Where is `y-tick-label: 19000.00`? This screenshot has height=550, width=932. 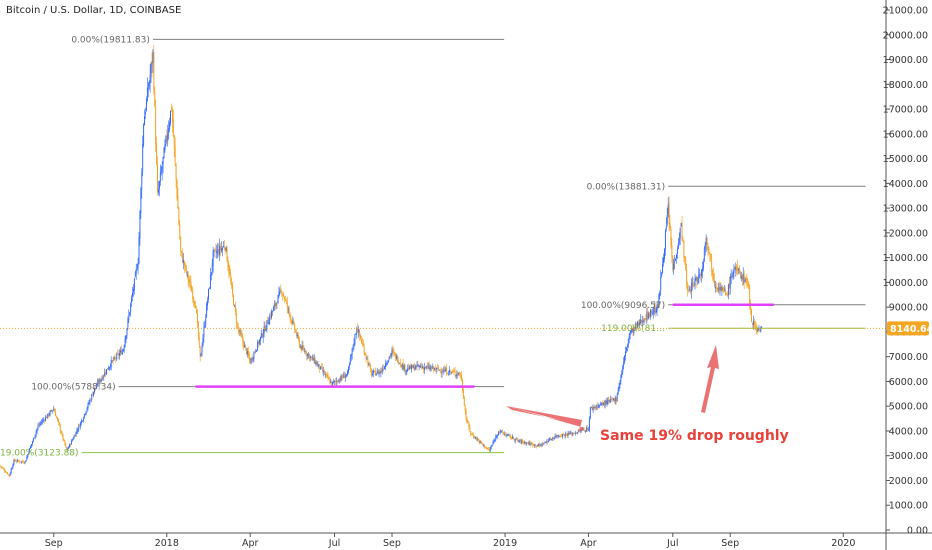 y-tick-label: 19000.00 is located at coordinates (905, 60).